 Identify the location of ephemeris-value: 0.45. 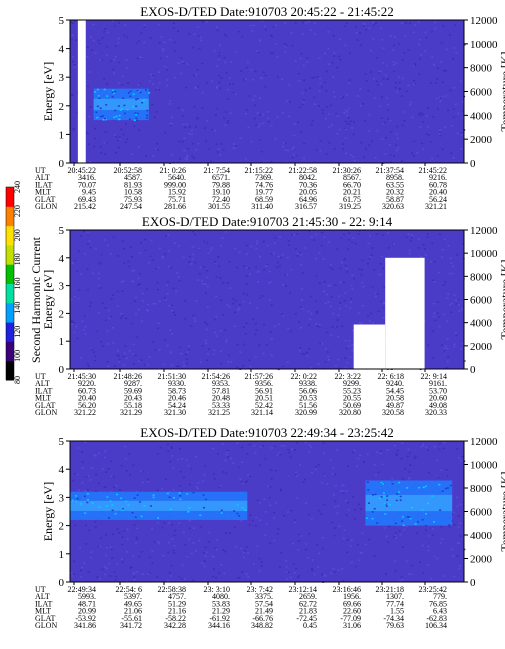
(310, 625).